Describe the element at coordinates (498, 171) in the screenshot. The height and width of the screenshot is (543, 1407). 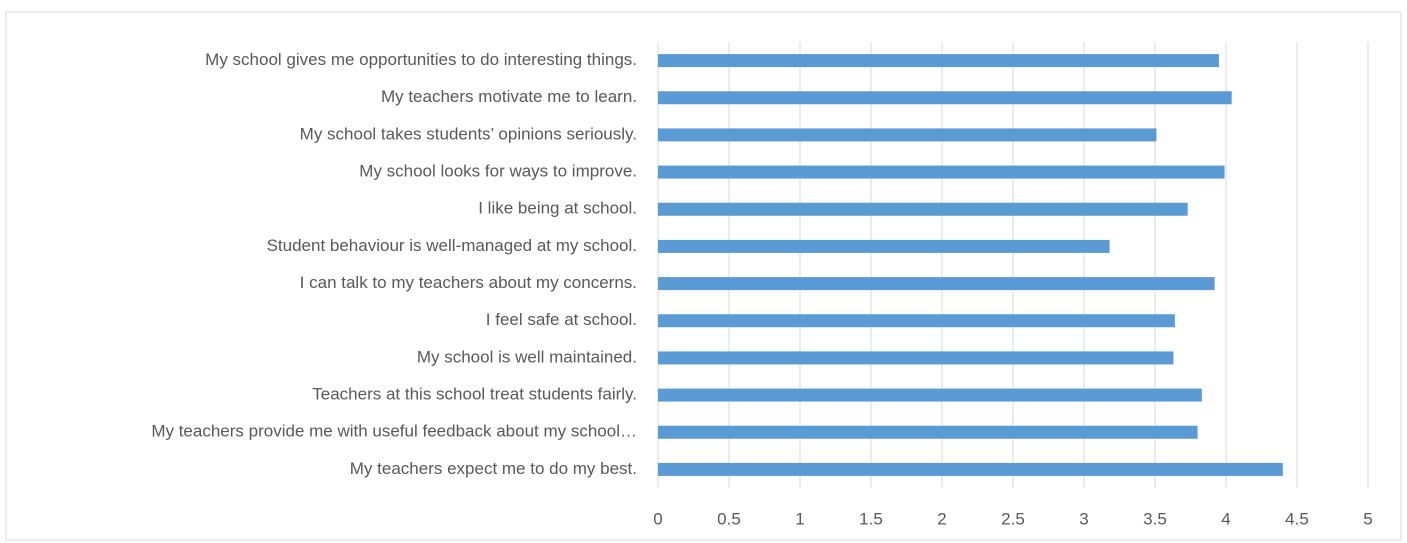
I see `y-tick-label: My school looks for ways to improve.` at that location.